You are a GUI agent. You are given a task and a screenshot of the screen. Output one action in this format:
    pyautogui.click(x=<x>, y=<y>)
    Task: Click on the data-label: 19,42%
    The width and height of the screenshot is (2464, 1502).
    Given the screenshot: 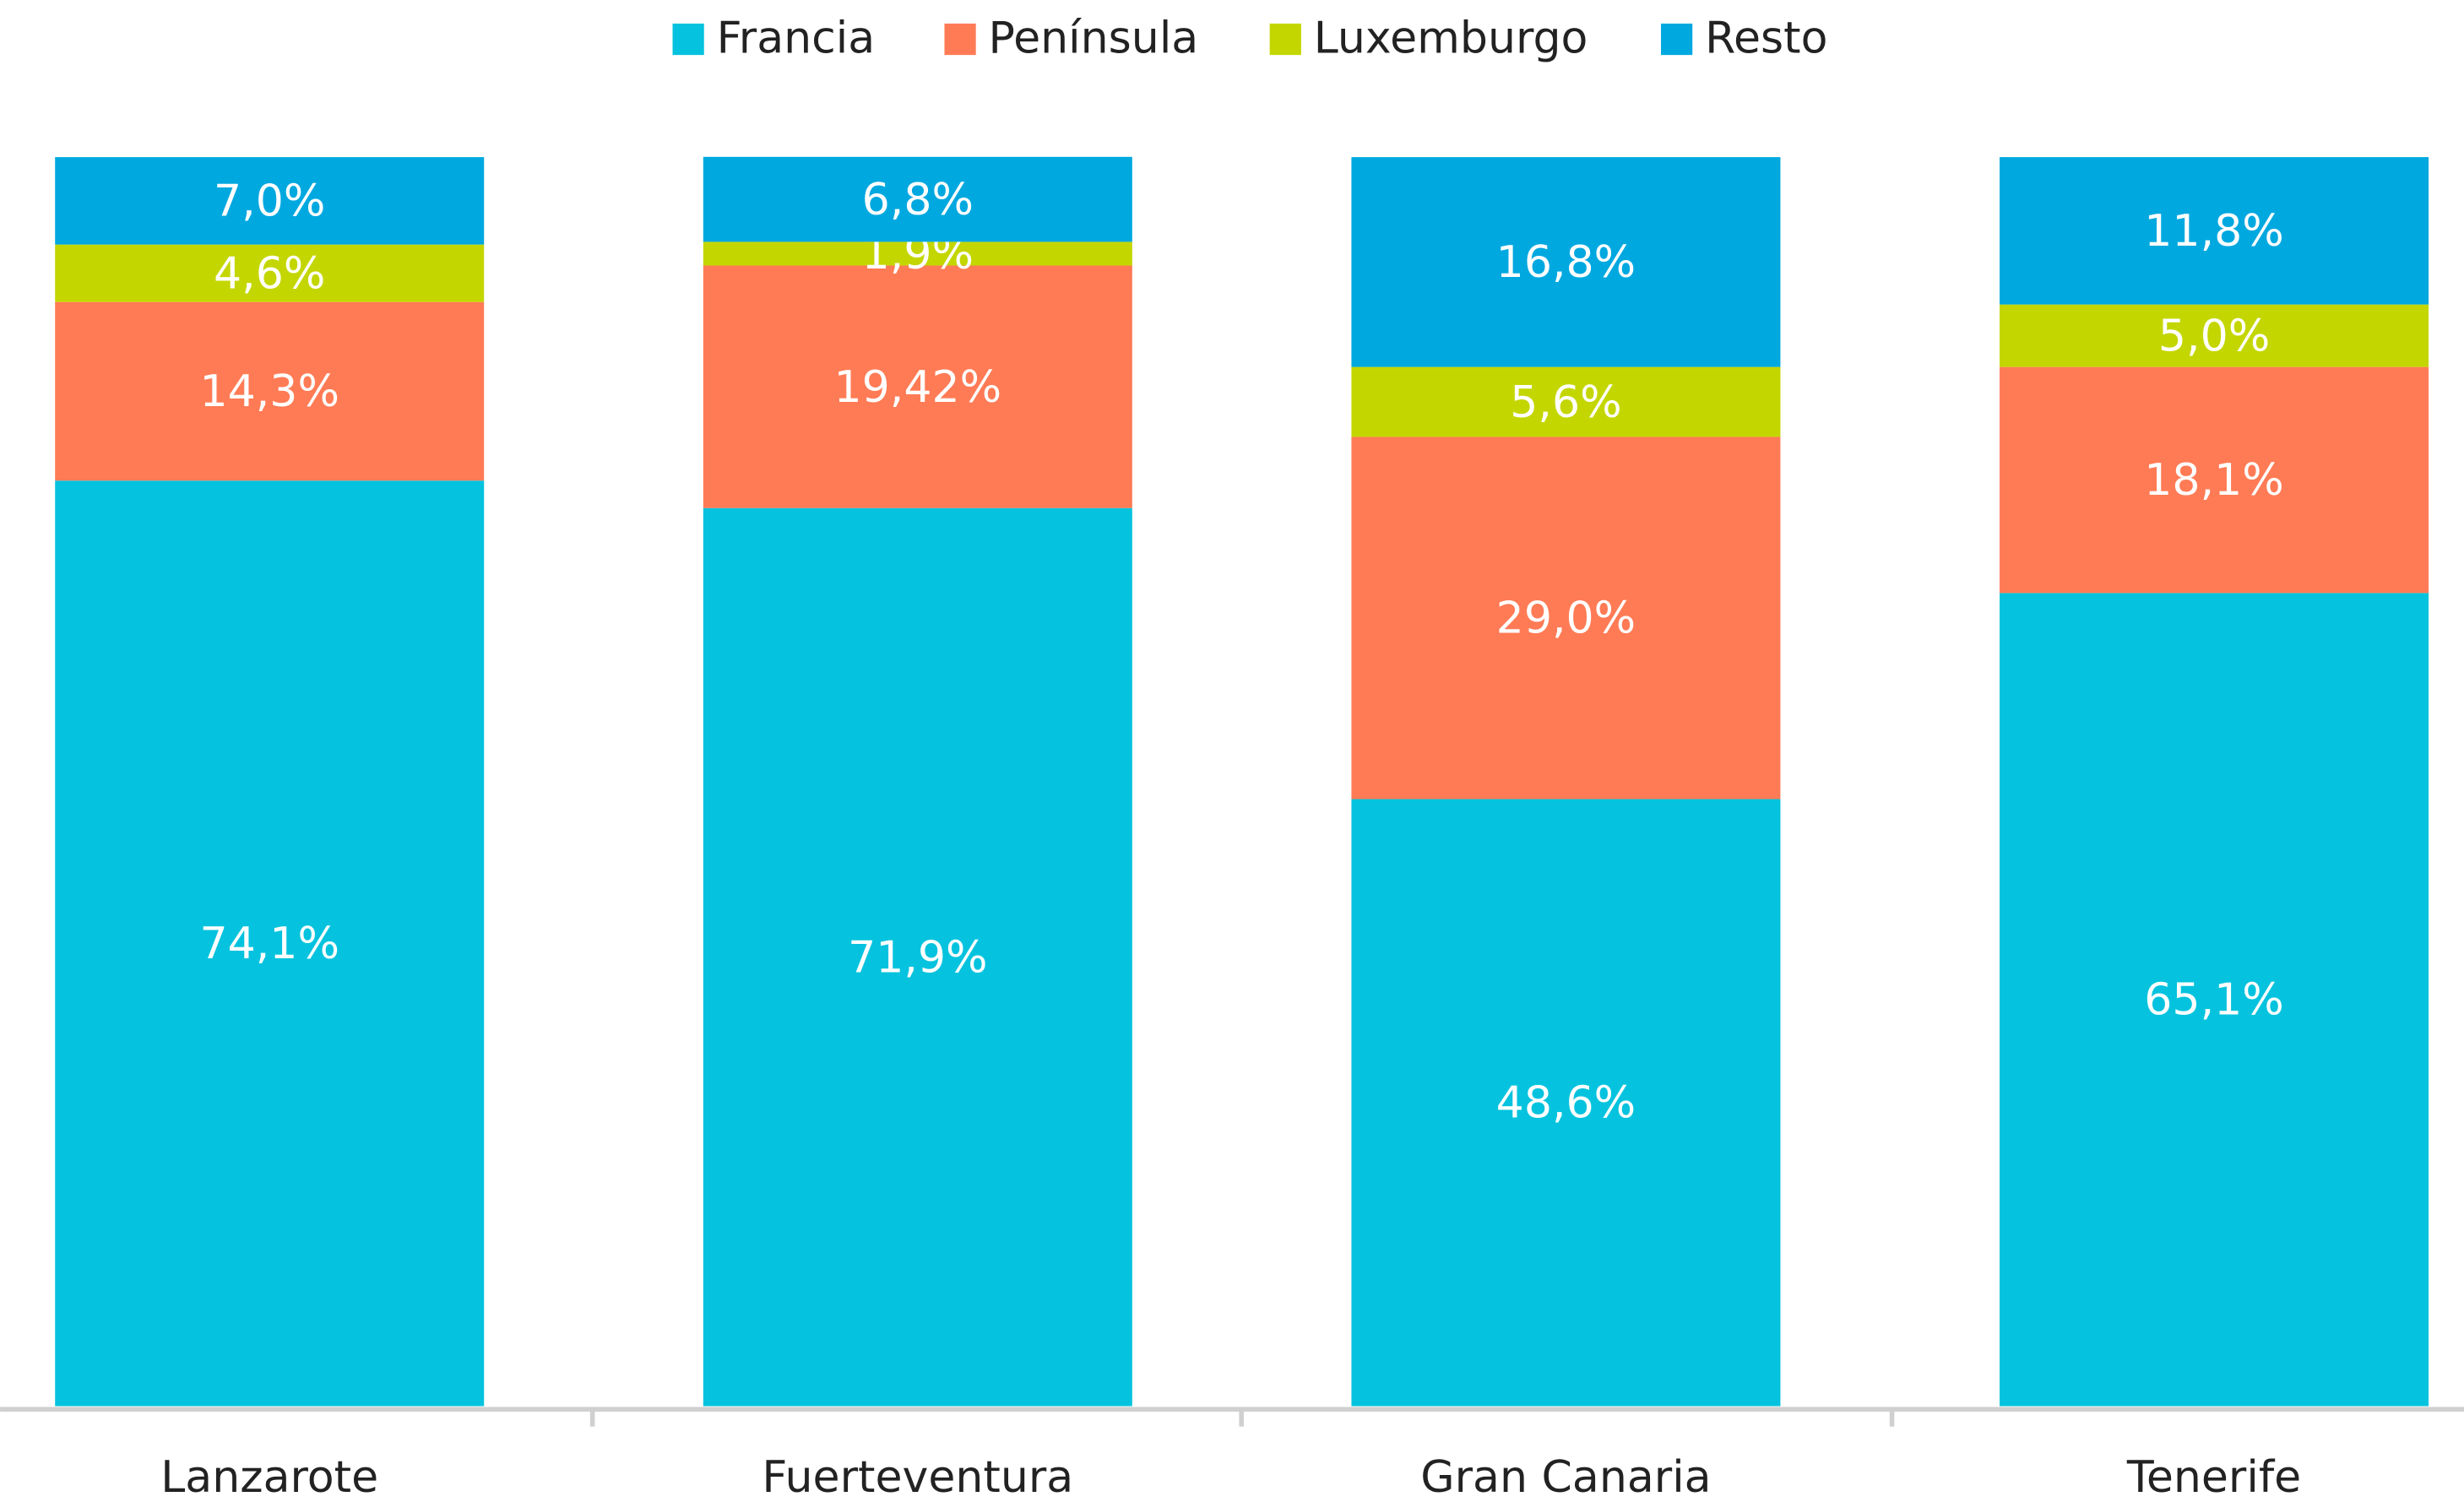 What is the action you would take?
    pyautogui.click(x=918, y=387)
    